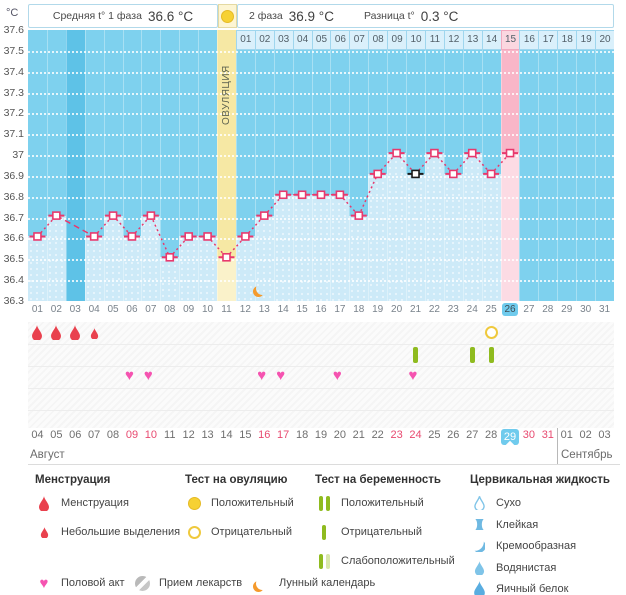 The width and height of the screenshot is (626, 595). What do you see at coordinates (151, 309) in the screenshot?
I see `cycle-day-number: 07` at bounding box center [151, 309].